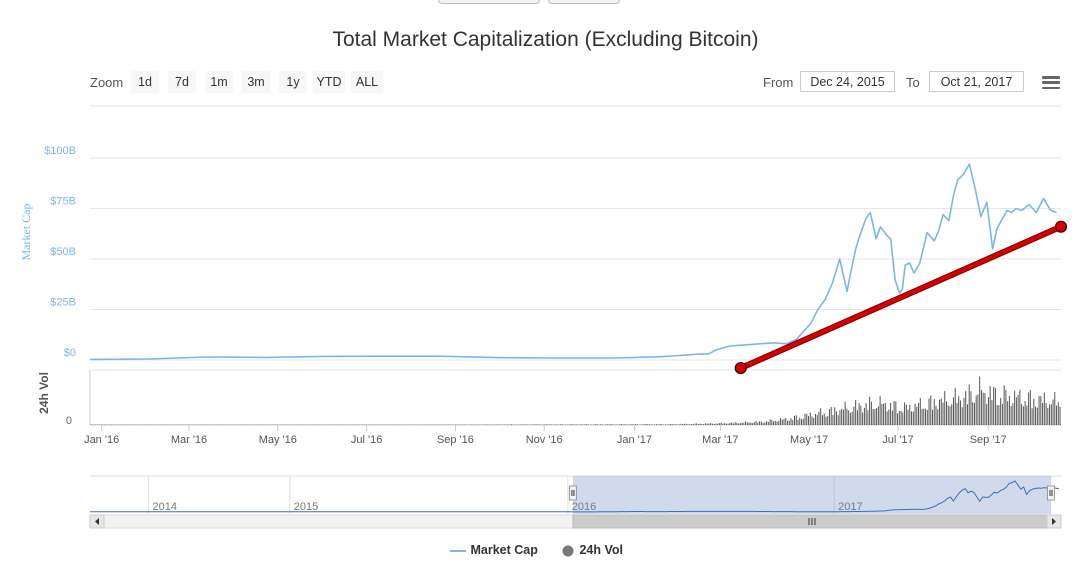  I want to click on x-tick-label: Mar '16, so click(189, 440).